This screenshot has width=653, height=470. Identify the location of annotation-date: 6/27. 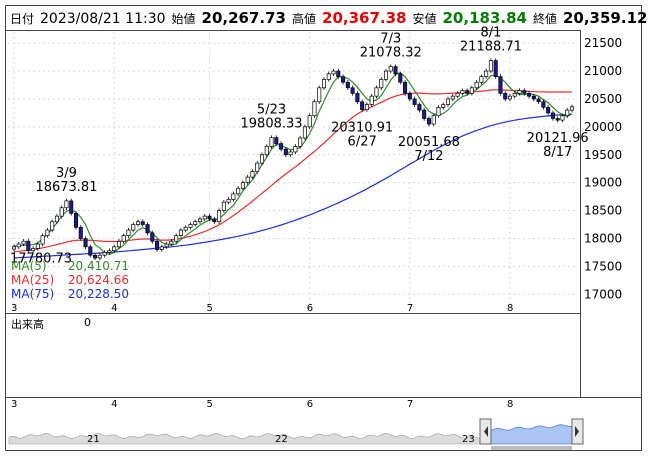
(362, 142).